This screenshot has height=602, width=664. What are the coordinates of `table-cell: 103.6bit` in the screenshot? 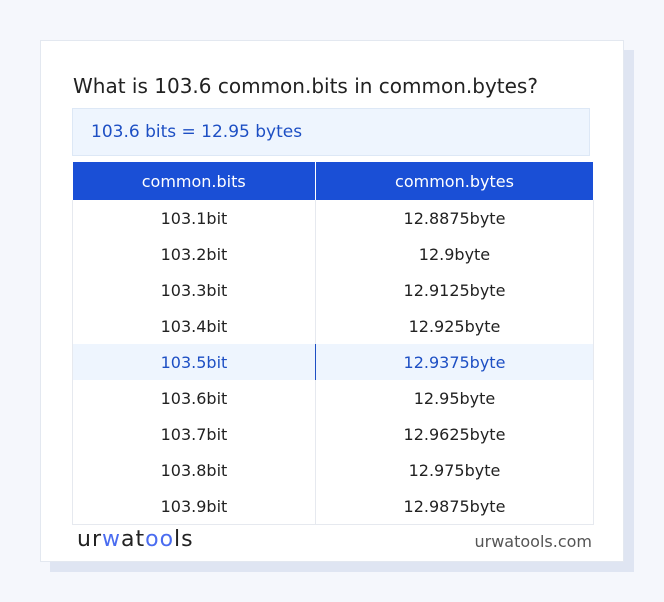 It's located at (194, 398).